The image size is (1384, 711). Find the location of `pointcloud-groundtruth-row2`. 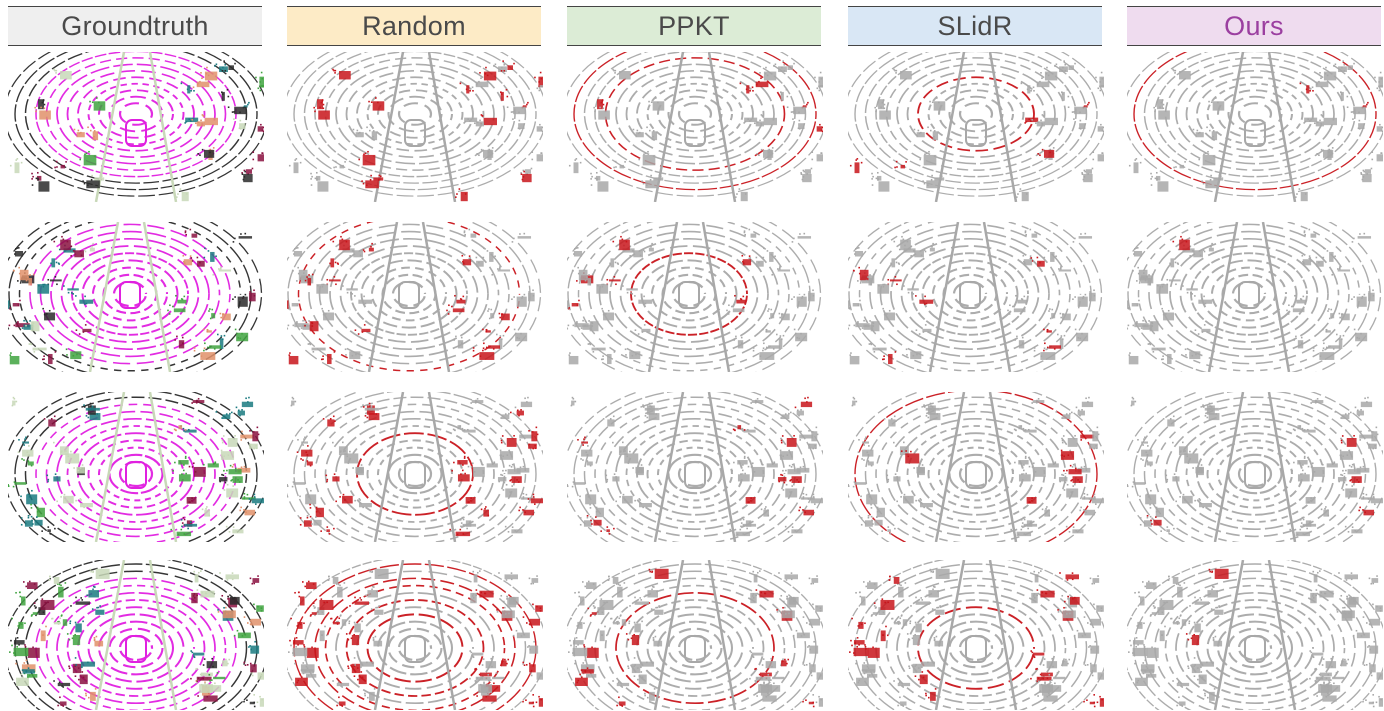

pointcloud-groundtruth-row2 is located at coordinates (136, 297).